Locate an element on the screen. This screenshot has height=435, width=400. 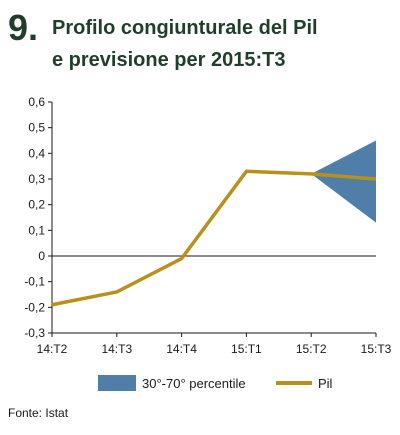
x-tick-label: 15:T2 is located at coordinates (311, 349).